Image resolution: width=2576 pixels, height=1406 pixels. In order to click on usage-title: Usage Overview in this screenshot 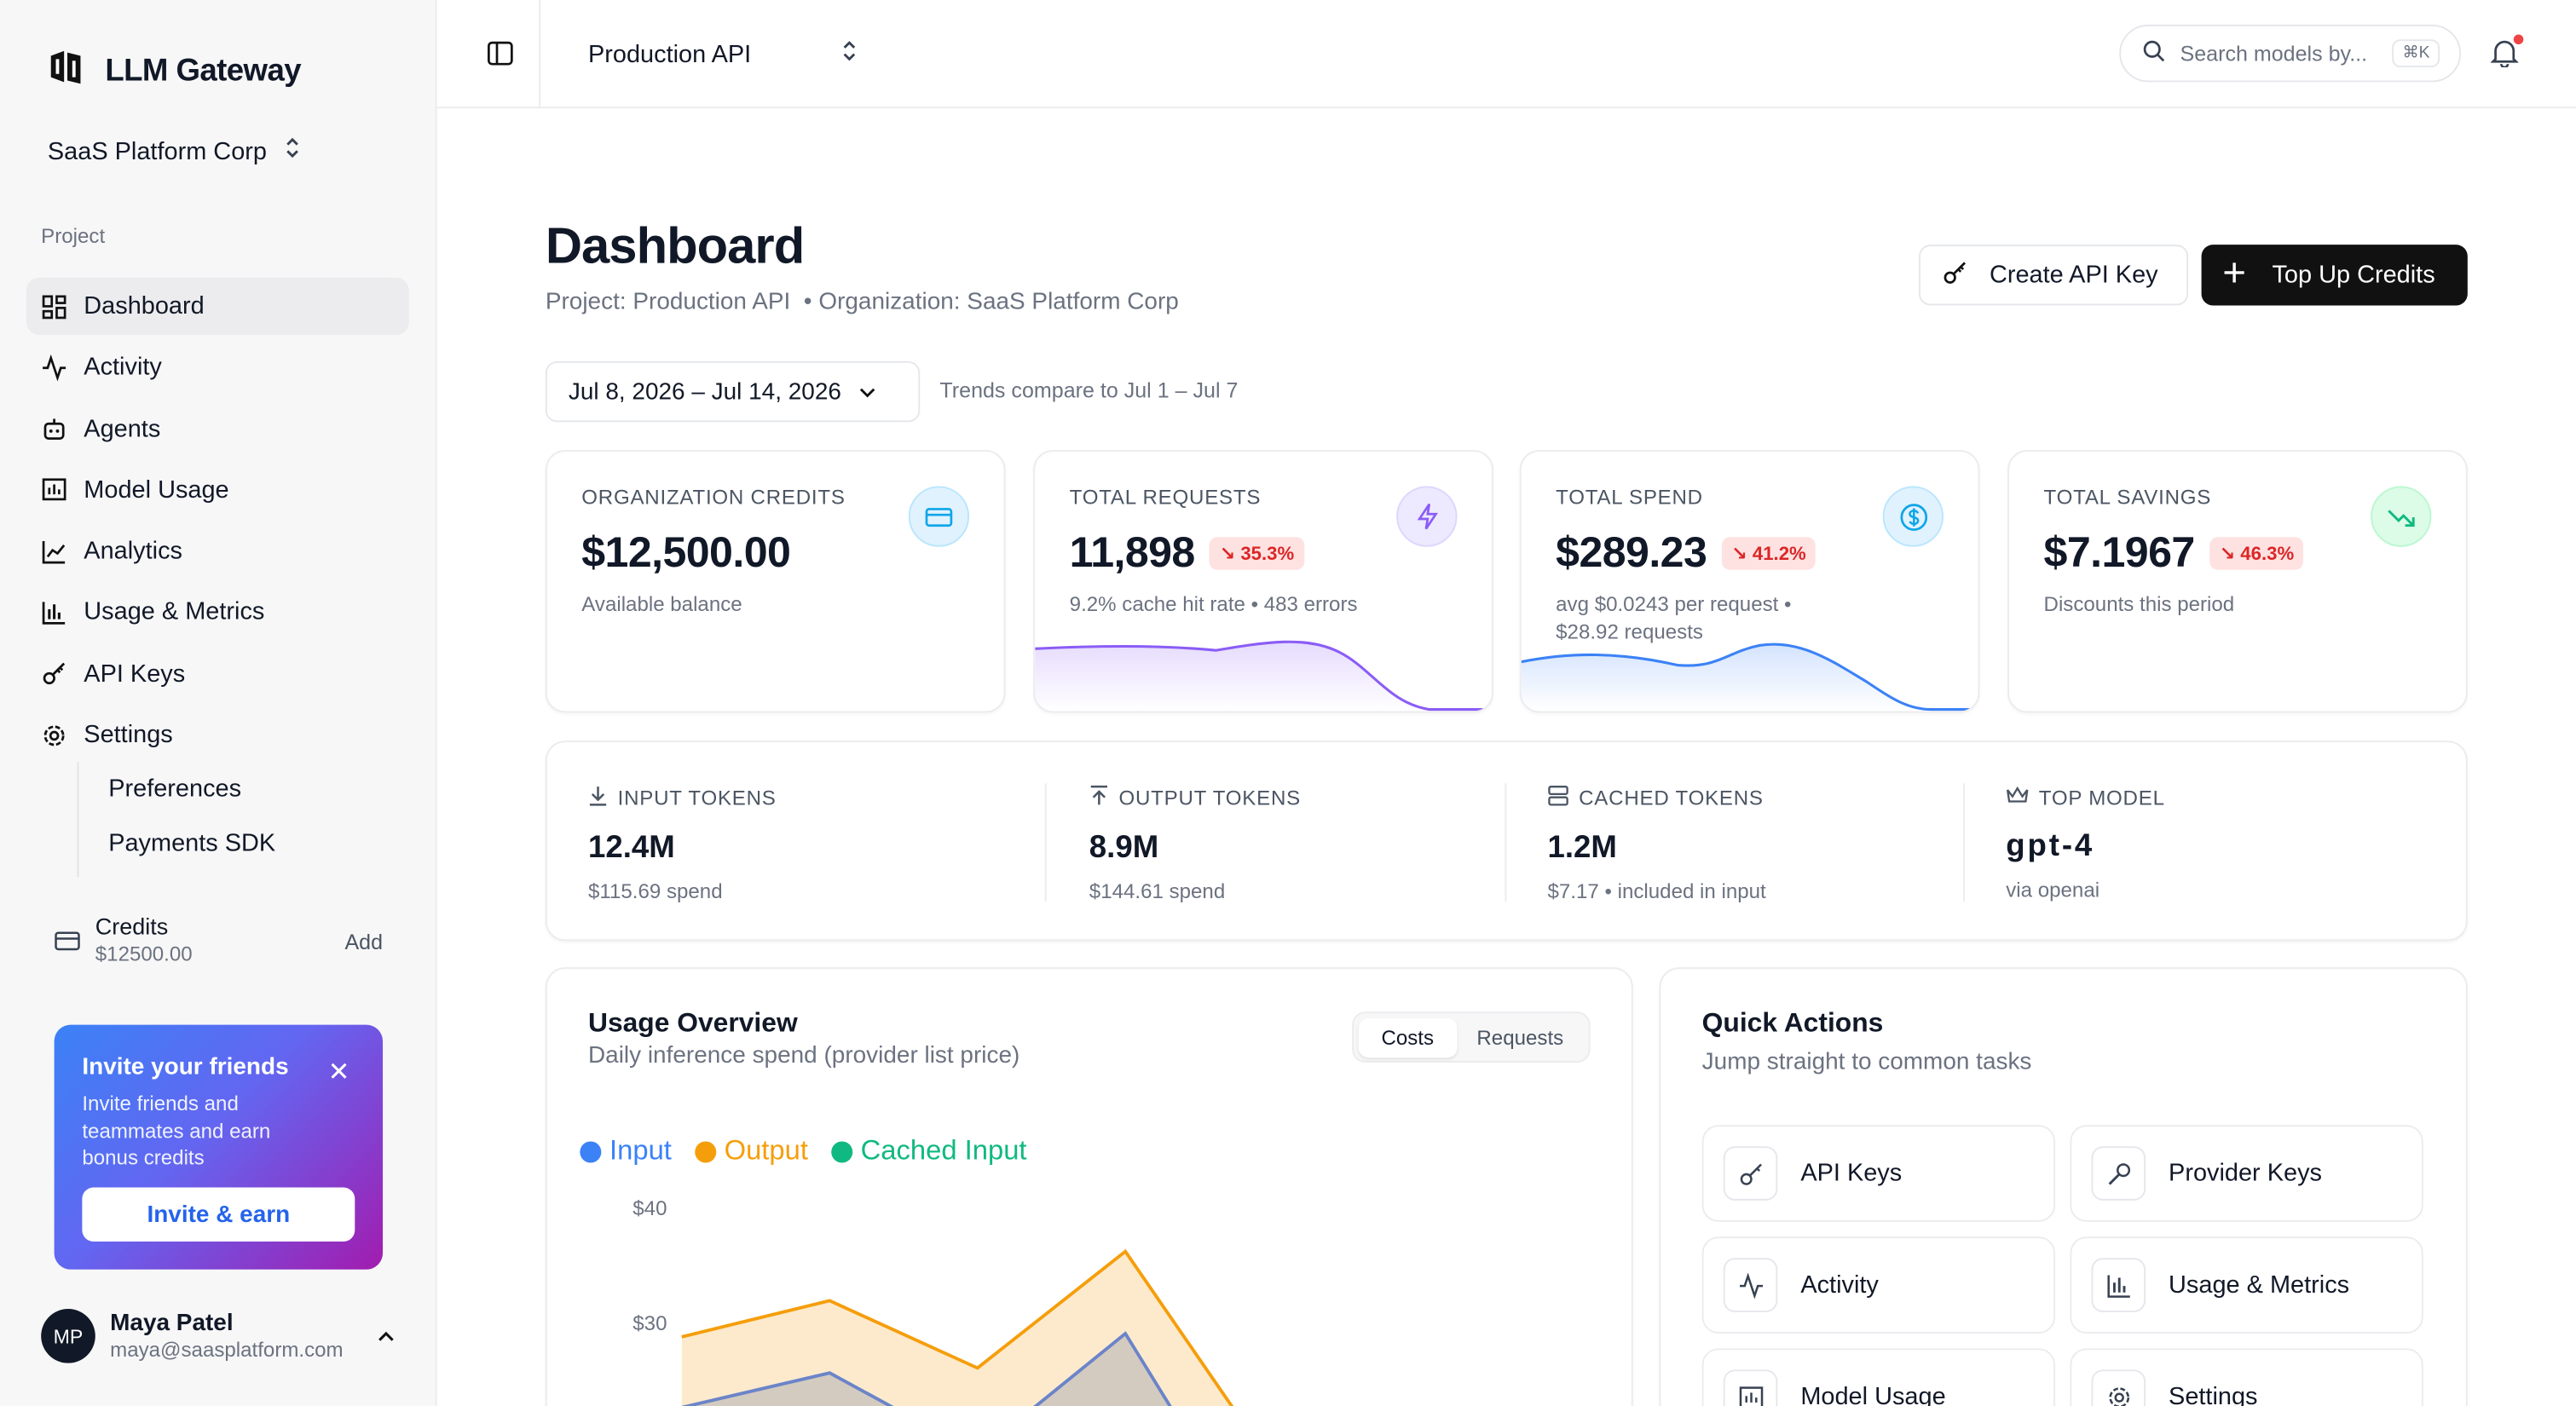, I will do `click(692, 1023)`.